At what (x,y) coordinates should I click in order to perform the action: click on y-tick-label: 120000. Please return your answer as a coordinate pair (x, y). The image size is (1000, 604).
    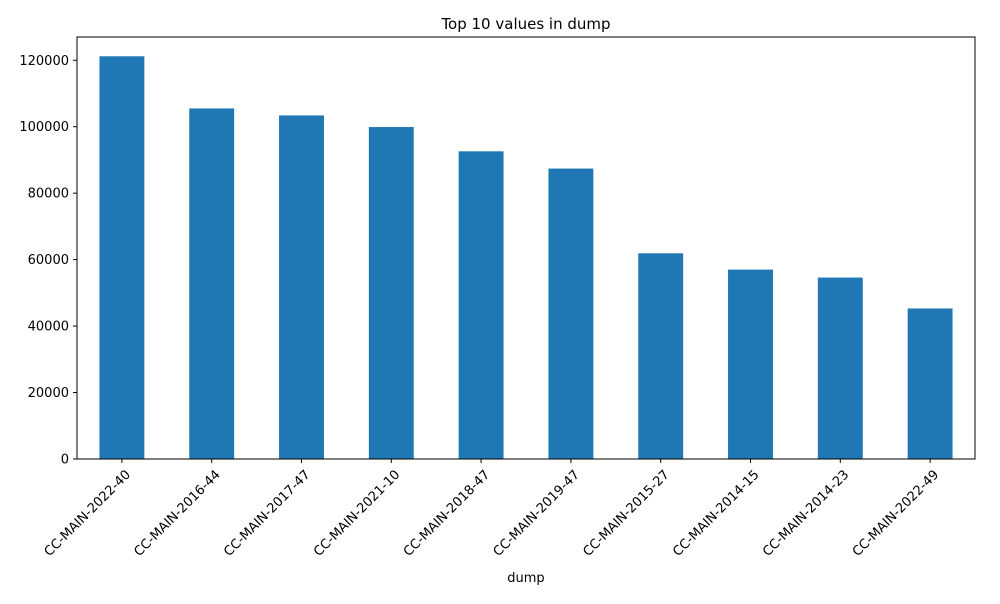
    Looking at the image, I should click on (44, 61).